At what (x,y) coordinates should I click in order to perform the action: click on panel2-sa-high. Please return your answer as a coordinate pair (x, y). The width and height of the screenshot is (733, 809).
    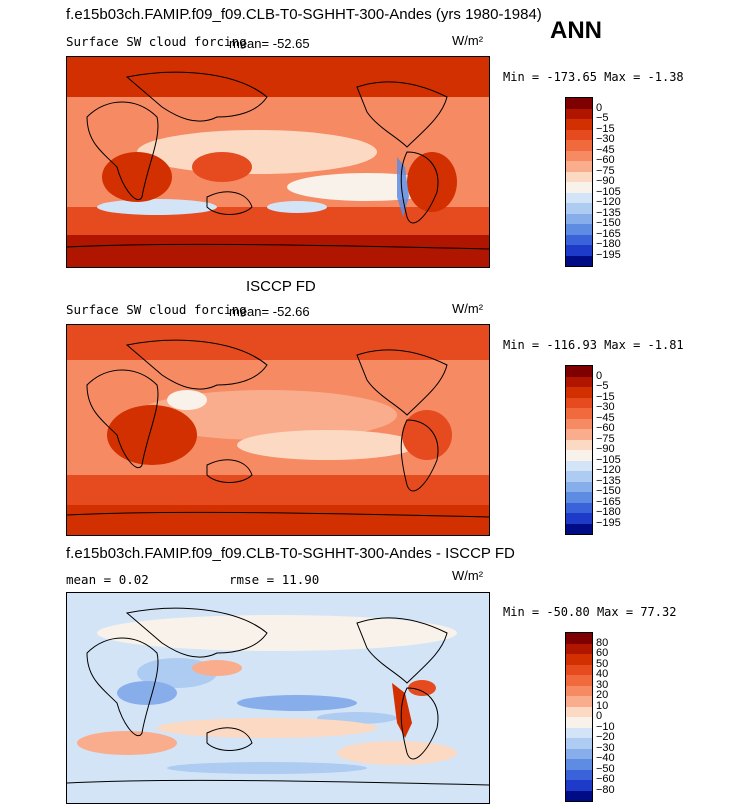
    Looking at the image, I should click on (427, 435).